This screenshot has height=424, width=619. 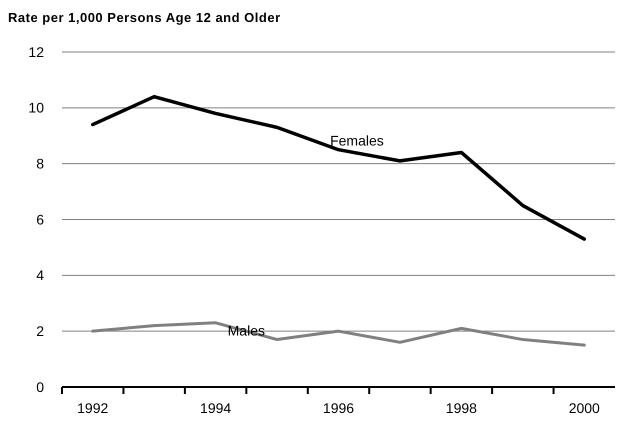 What do you see at coordinates (462, 408) in the screenshot?
I see `x-tick-label: 1998` at bounding box center [462, 408].